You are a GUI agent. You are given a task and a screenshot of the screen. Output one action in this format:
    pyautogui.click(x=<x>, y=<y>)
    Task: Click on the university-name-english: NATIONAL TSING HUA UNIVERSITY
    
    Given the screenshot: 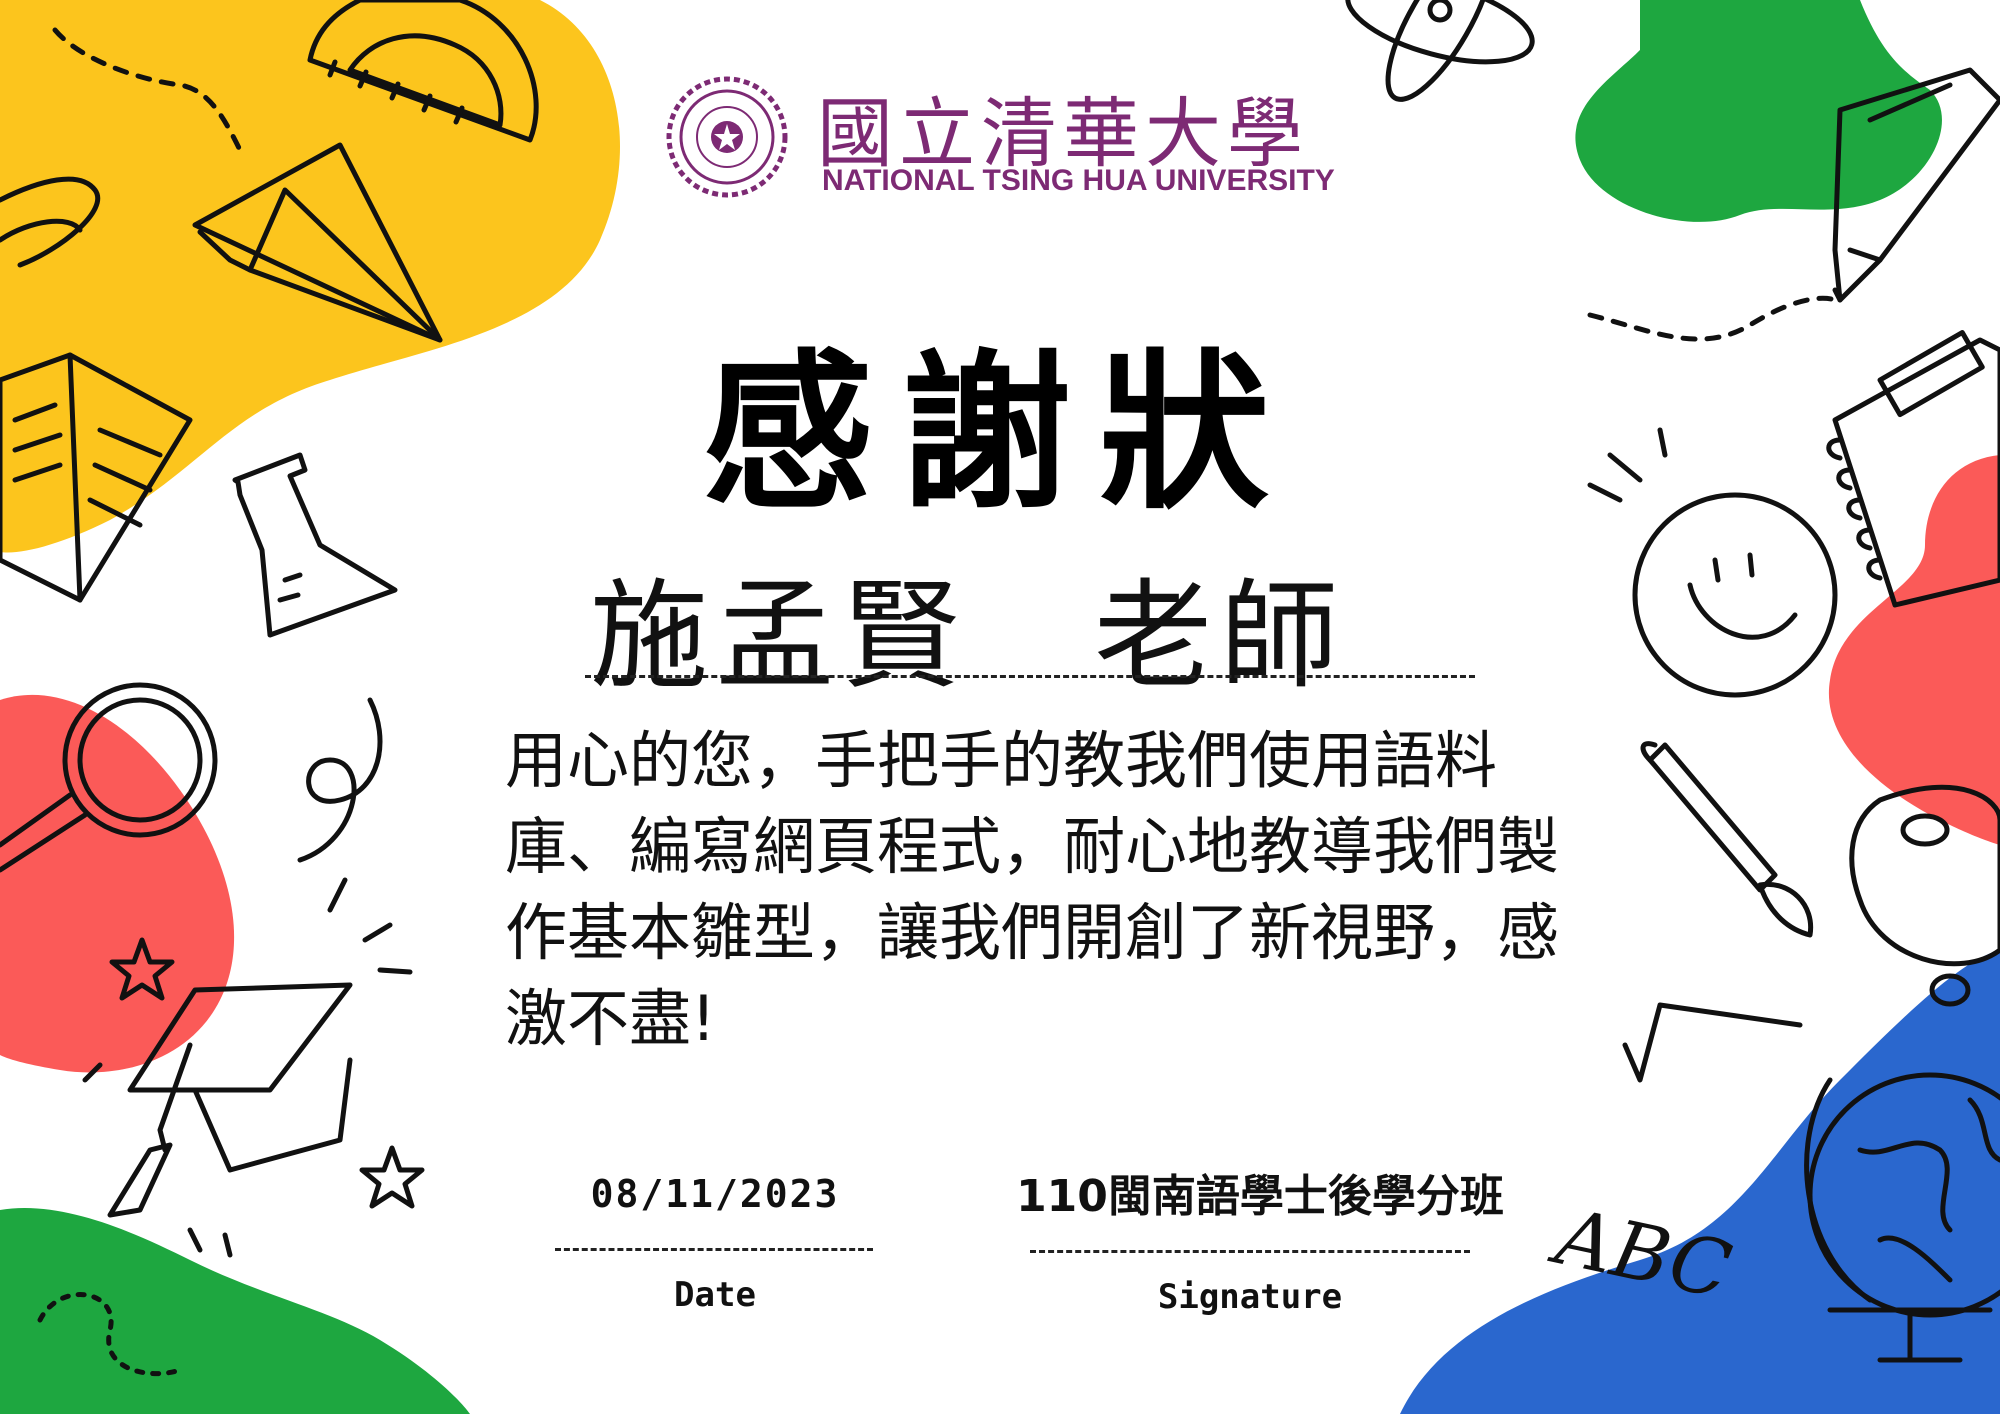 What is the action you would take?
    pyautogui.click(x=1078, y=180)
    